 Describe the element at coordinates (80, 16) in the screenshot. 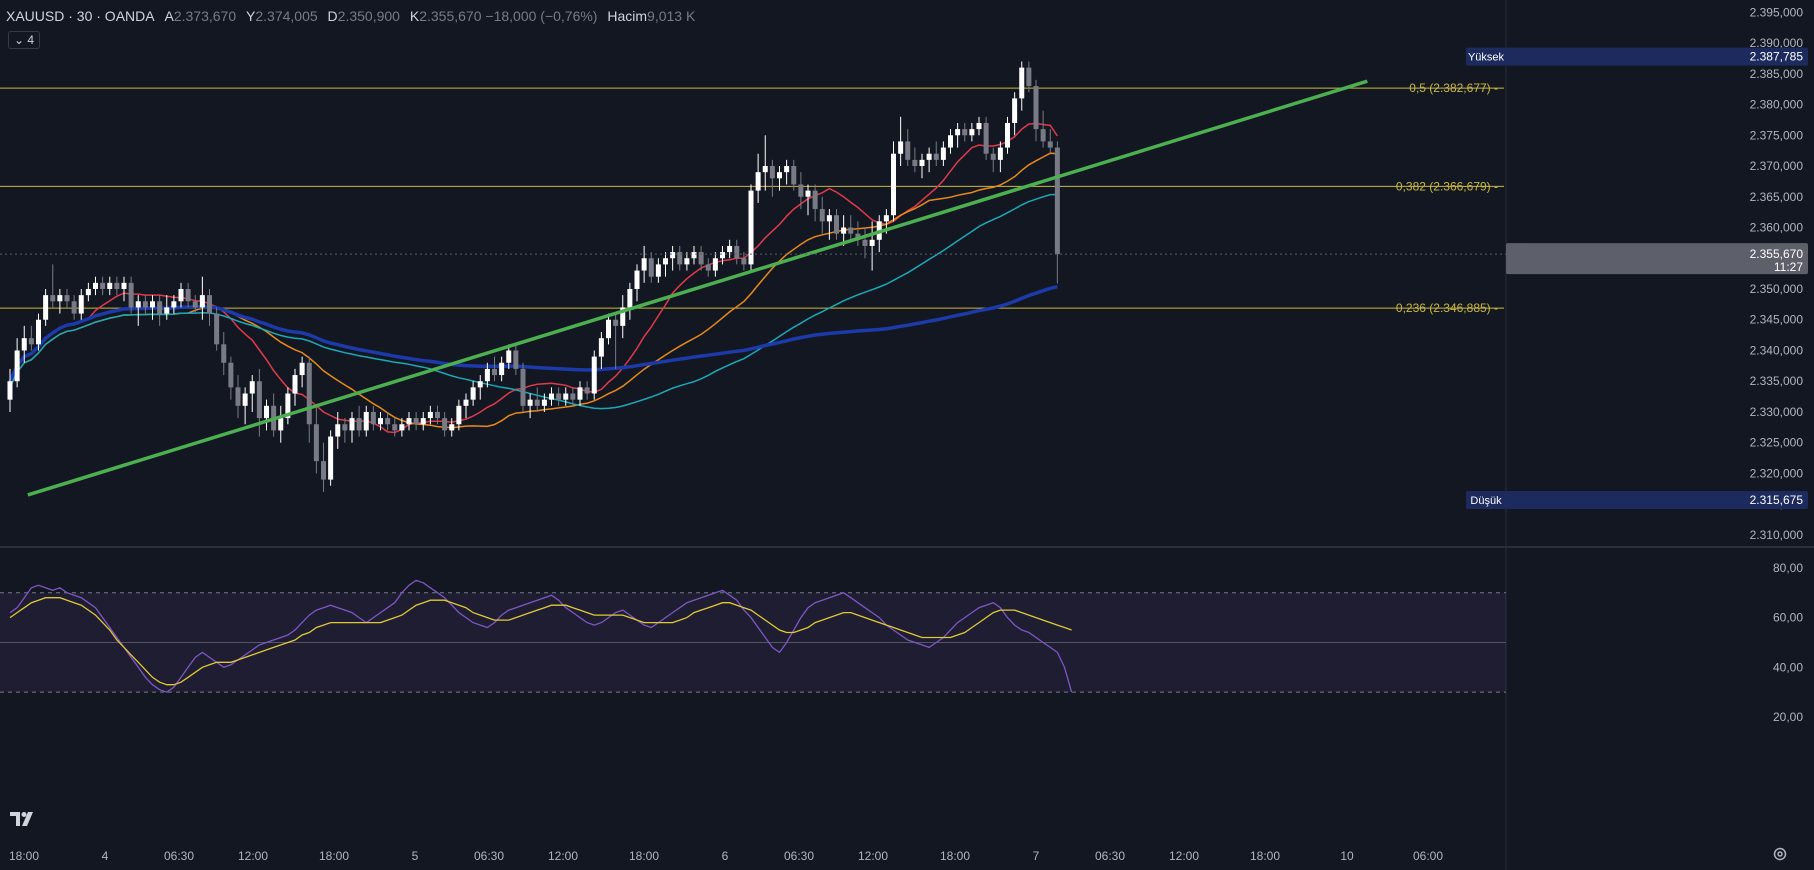

I see `symbol-title: XAUUSD · 30 · OANDA` at that location.